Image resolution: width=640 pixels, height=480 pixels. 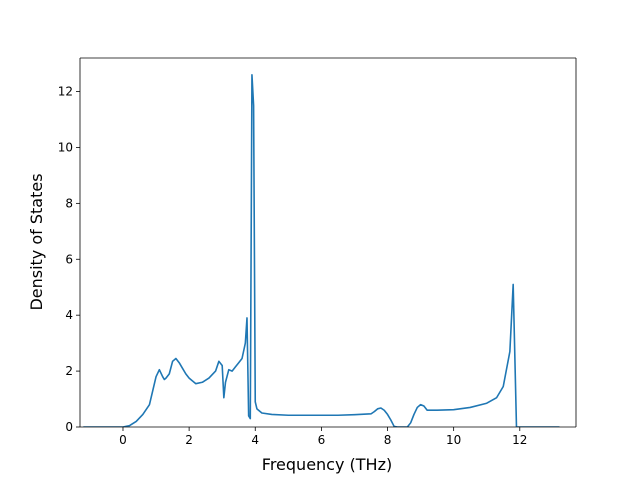 What do you see at coordinates (388, 440) in the screenshot?
I see `x-tick-label: 8` at bounding box center [388, 440].